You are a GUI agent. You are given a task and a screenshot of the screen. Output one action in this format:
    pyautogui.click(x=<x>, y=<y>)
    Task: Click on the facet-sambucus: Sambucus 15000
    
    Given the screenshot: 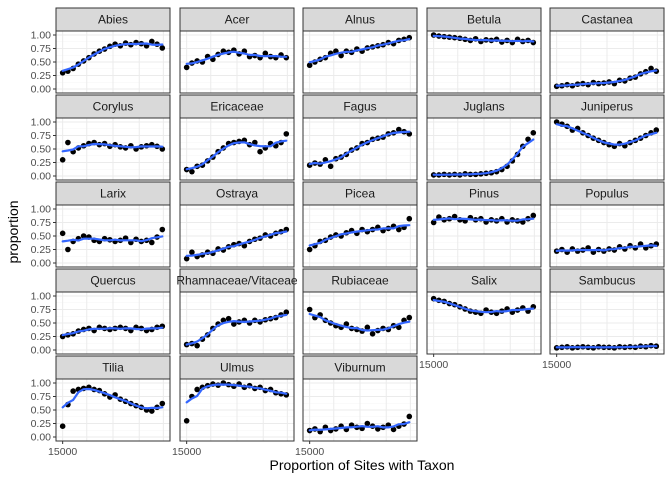 What is the action you would take?
    pyautogui.click(x=603, y=319)
    